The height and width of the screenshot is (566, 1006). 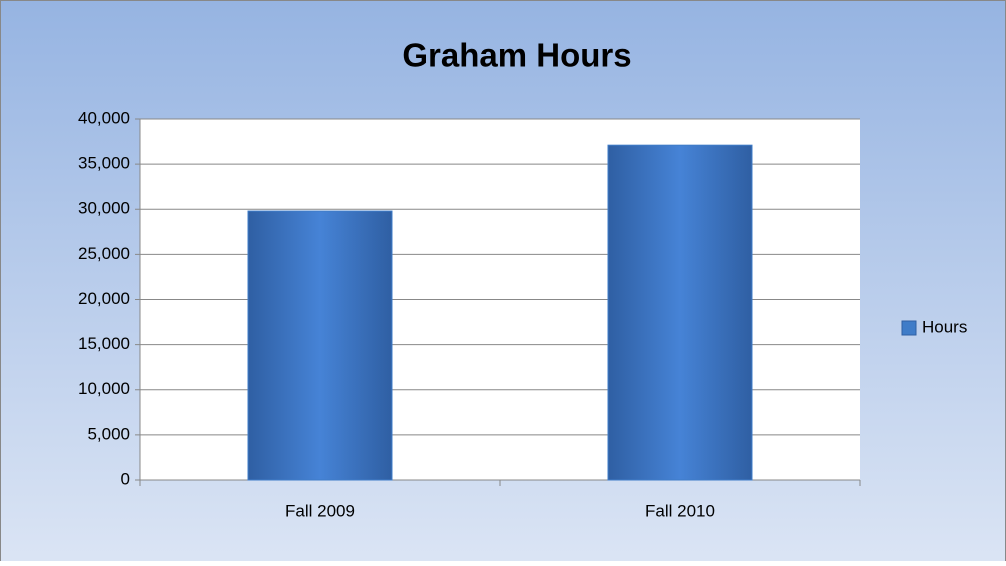 I want to click on y-tick-label: 5,000, so click(x=108, y=433).